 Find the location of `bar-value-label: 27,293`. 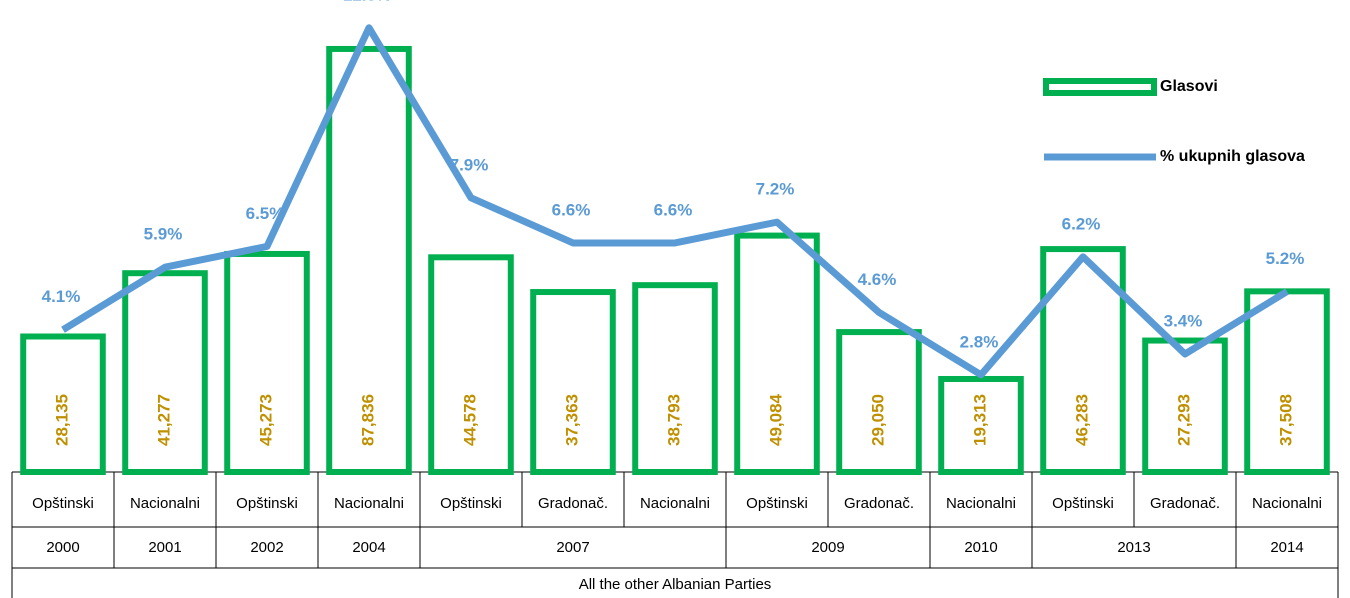

bar-value-label: 27,293 is located at coordinates (1183, 420).